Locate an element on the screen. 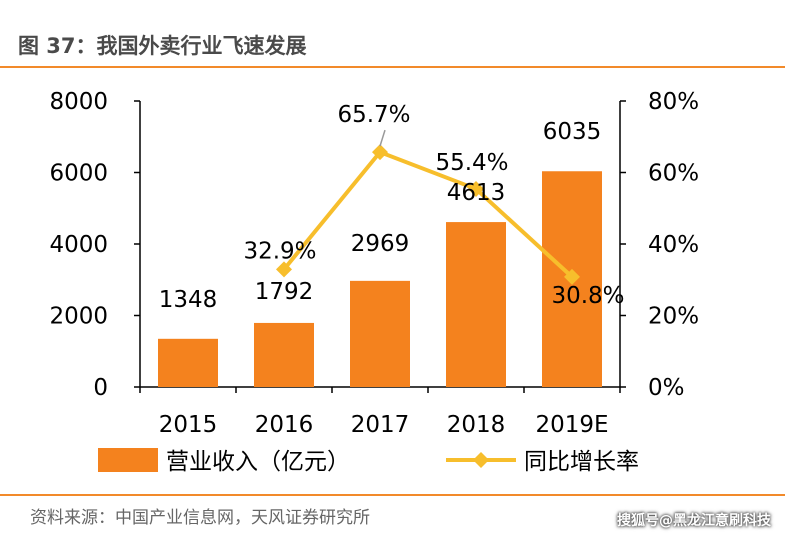 The image size is (785, 540). bar-value-label: 2969 is located at coordinates (380, 244).